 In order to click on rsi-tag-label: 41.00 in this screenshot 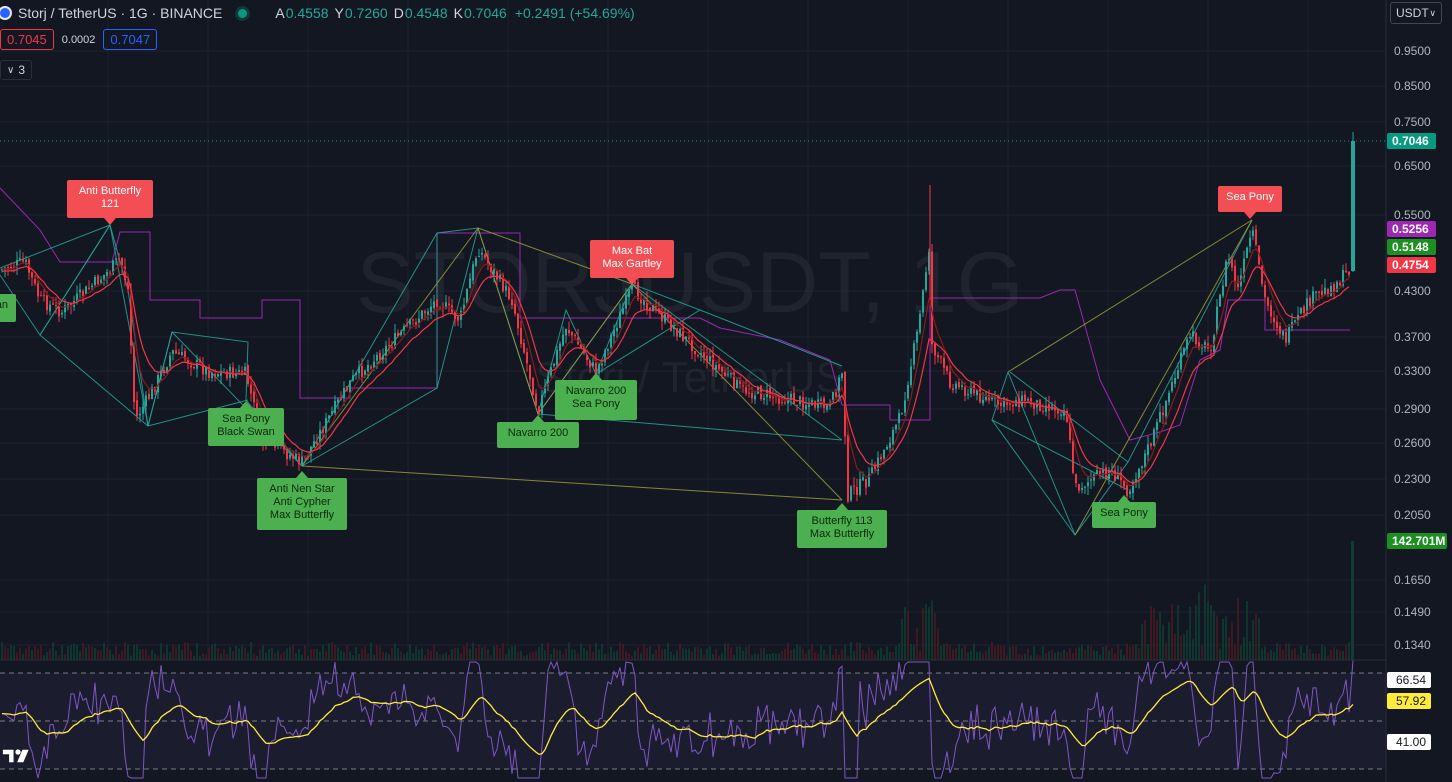, I will do `click(1411, 742)`.